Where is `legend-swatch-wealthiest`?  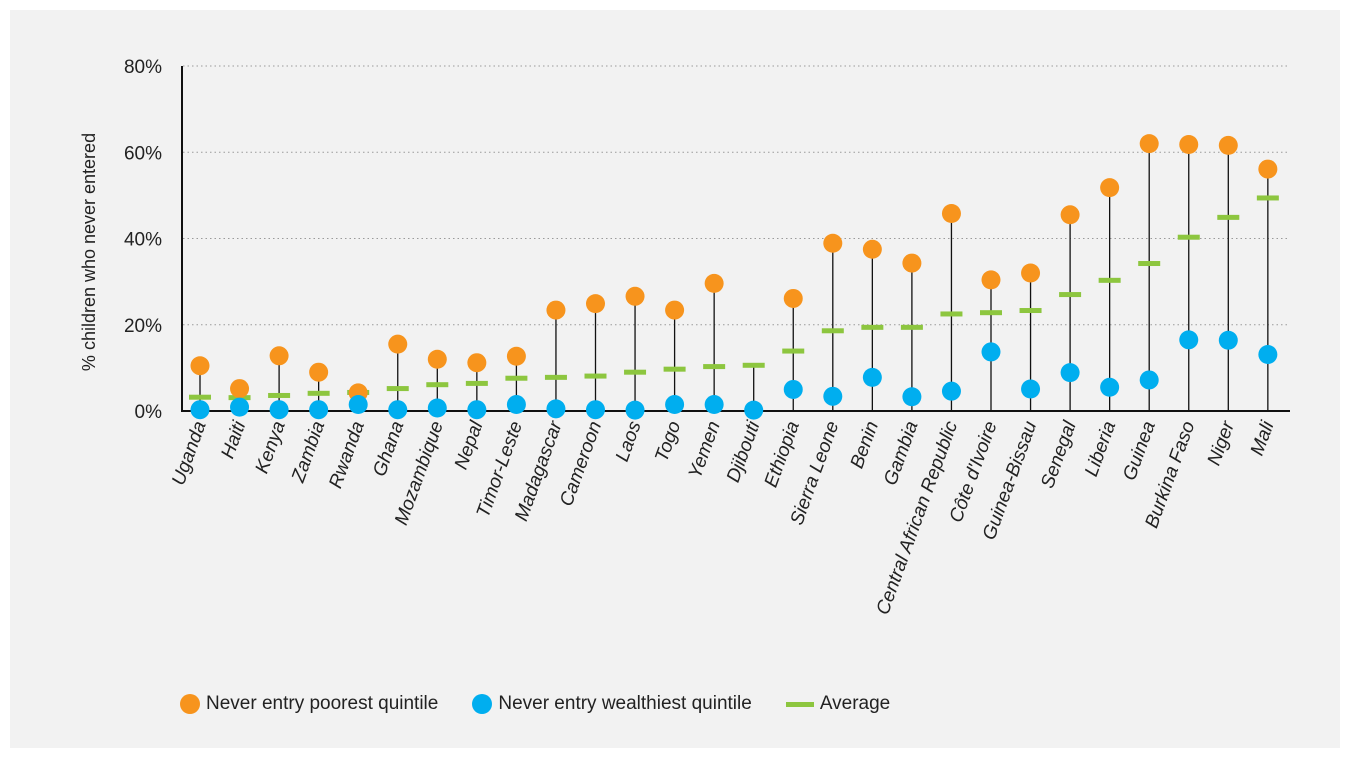
legend-swatch-wealthiest is located at coordinates (482, 704).